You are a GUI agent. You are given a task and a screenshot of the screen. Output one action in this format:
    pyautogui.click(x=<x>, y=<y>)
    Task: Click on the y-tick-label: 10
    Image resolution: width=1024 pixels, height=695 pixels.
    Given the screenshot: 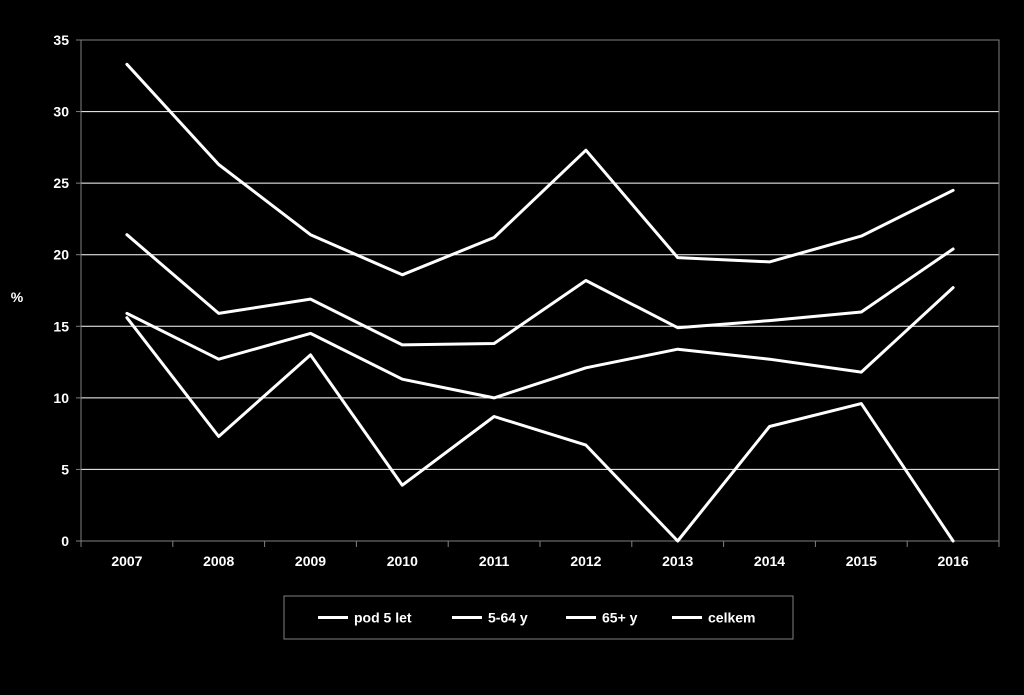 What is the action you would take?
    pyautogui.click(x=61, y=398)
    